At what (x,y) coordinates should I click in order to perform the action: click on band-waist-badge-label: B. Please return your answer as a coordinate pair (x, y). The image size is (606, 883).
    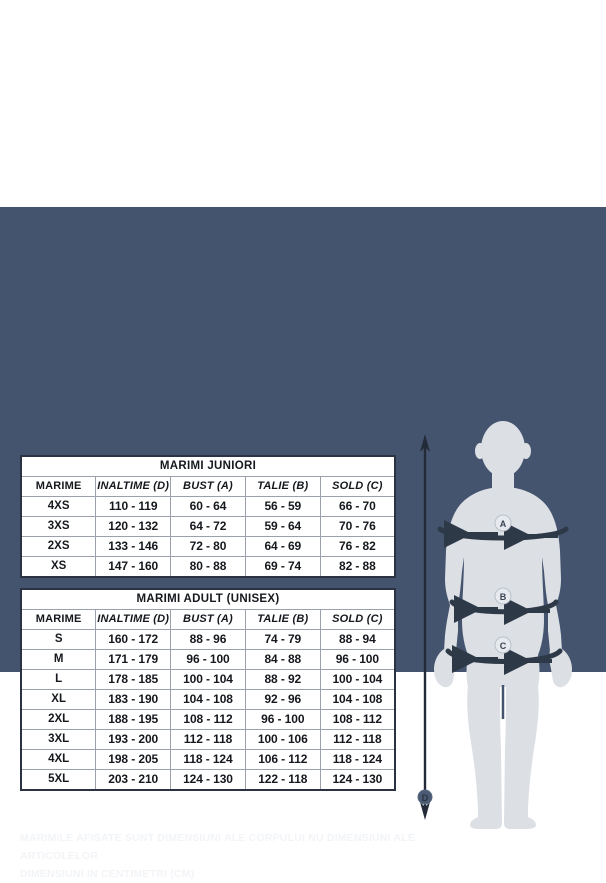
    Looking at the image, I should click on (503, 597).